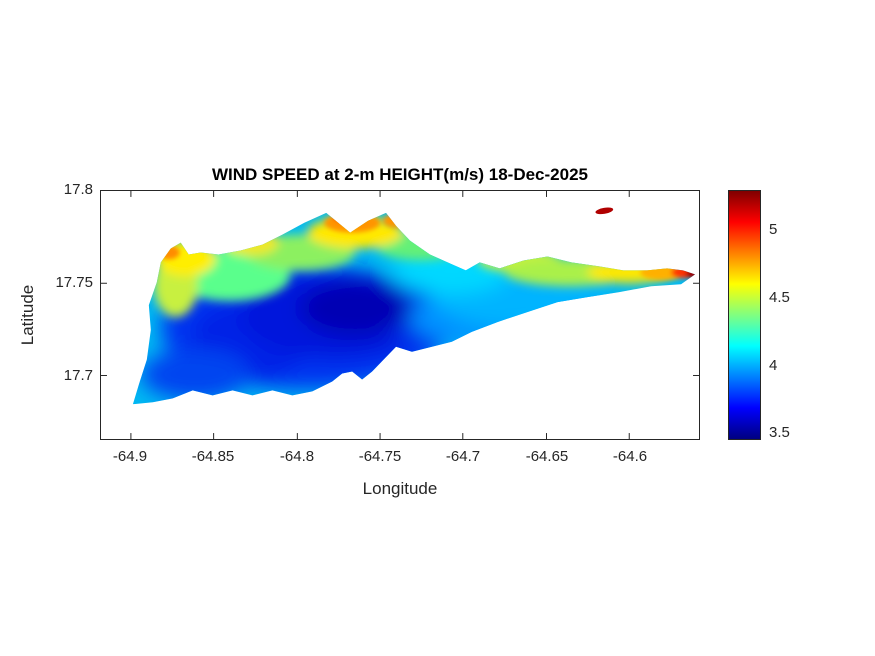  Describe the element at coordinates (773, 229) in the screenshot. I see `colorbar-tick-label: 5` at that location.